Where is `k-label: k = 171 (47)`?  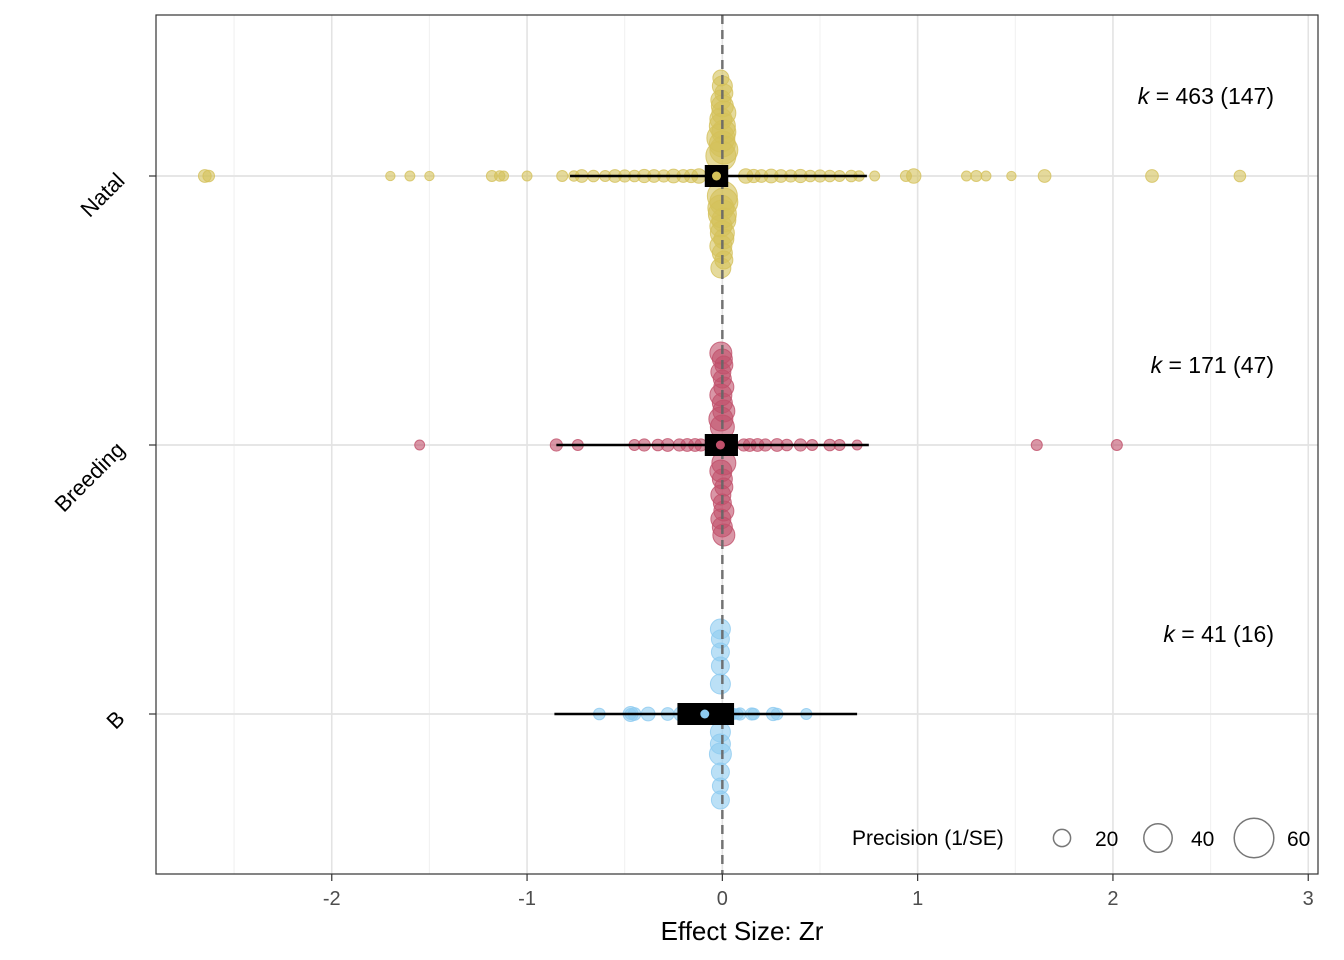 k-label: k = 171 (47) is located at coordinates (1212, 365).